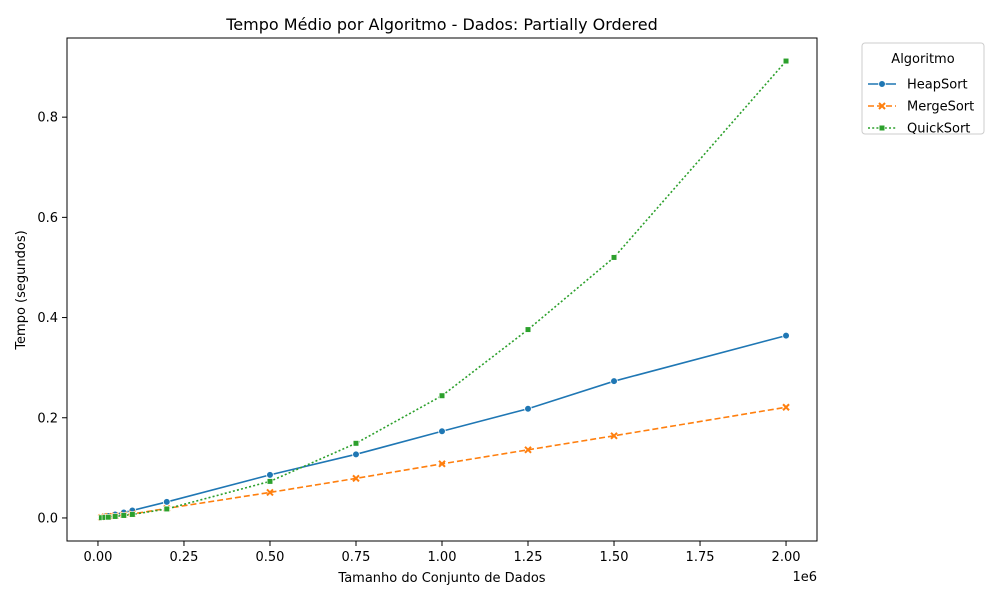 The width and height of the screenshot is (1000, 600). What do you see at coordinates (47, 418) in the screenshot?
I see `y-tick-label: 0.2` at bounding box center [47, 418].